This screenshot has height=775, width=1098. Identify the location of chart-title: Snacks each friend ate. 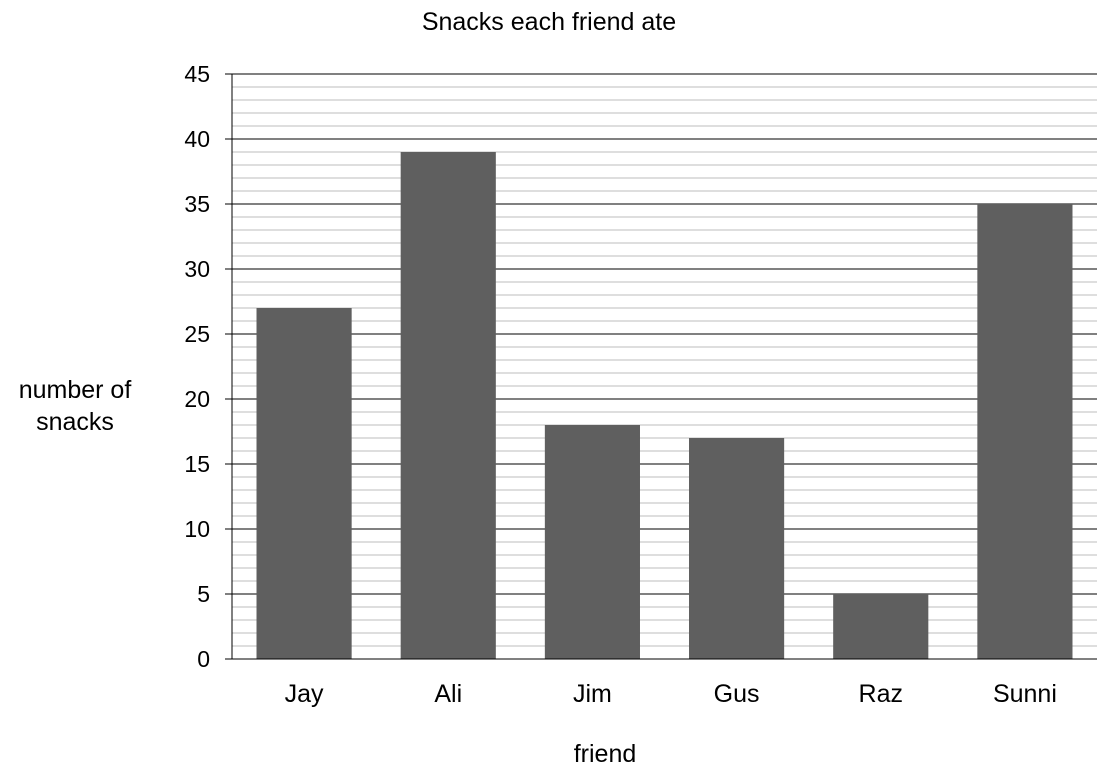
(549, 22).